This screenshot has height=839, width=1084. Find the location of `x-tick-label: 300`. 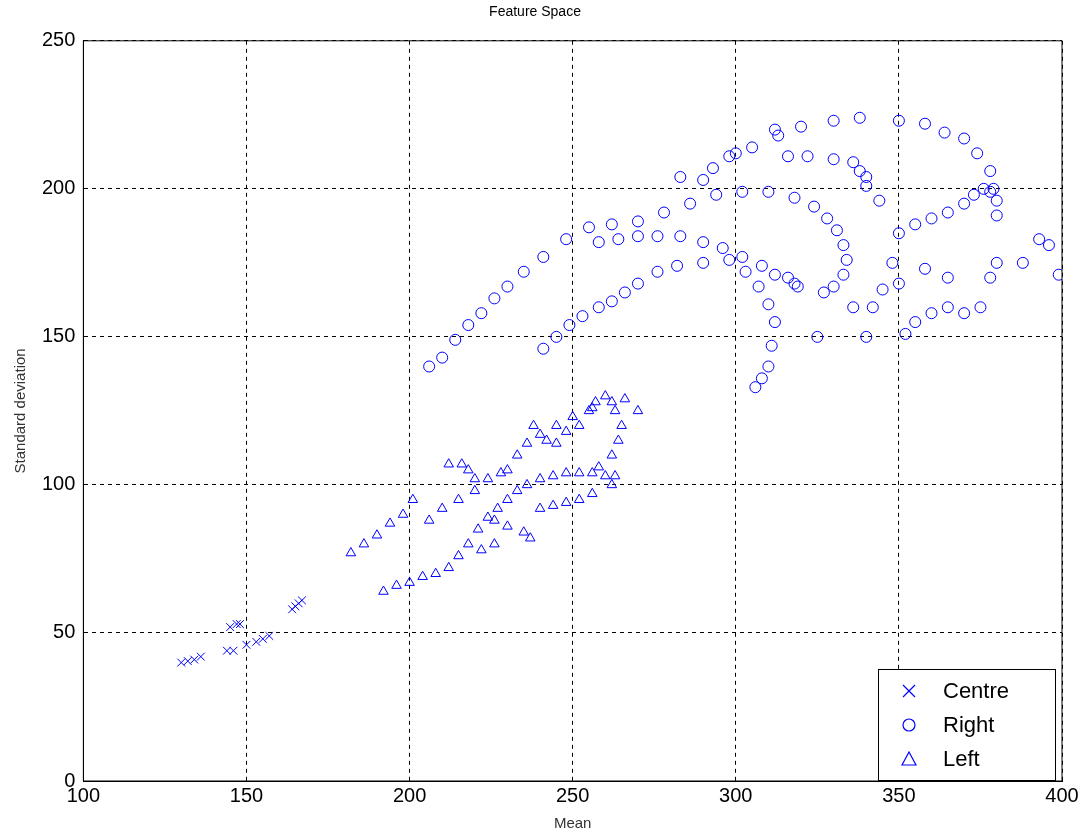

x-tick-label: 300 is located at coordinates (736, 794).